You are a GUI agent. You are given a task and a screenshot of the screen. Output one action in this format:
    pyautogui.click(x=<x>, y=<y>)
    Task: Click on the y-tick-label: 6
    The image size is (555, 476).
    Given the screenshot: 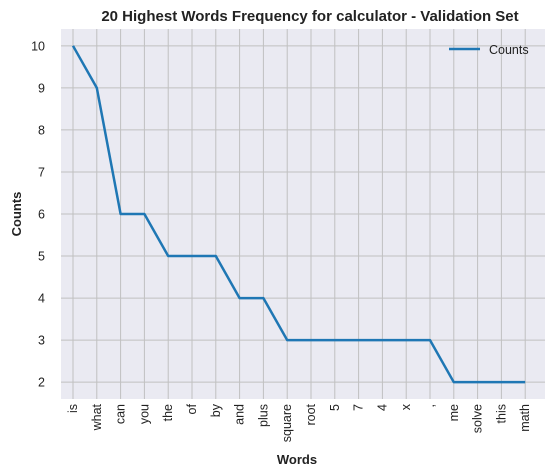 What is the action you would take?
    pyautogui.click(x=41, y=215)
    